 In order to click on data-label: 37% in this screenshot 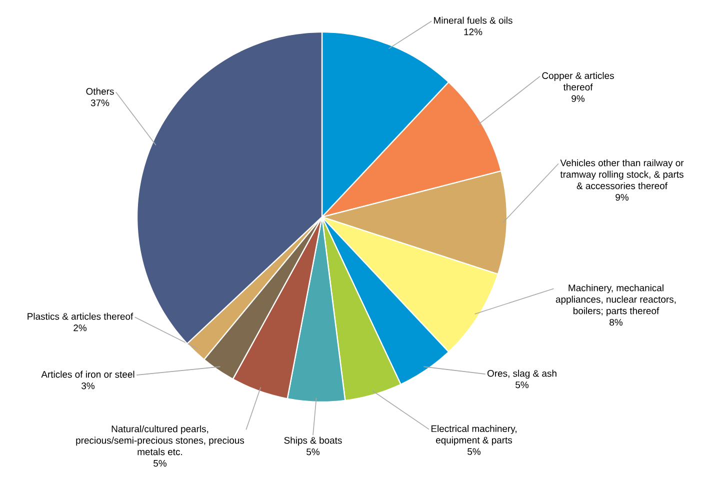, I will do `click(100, 102)`.